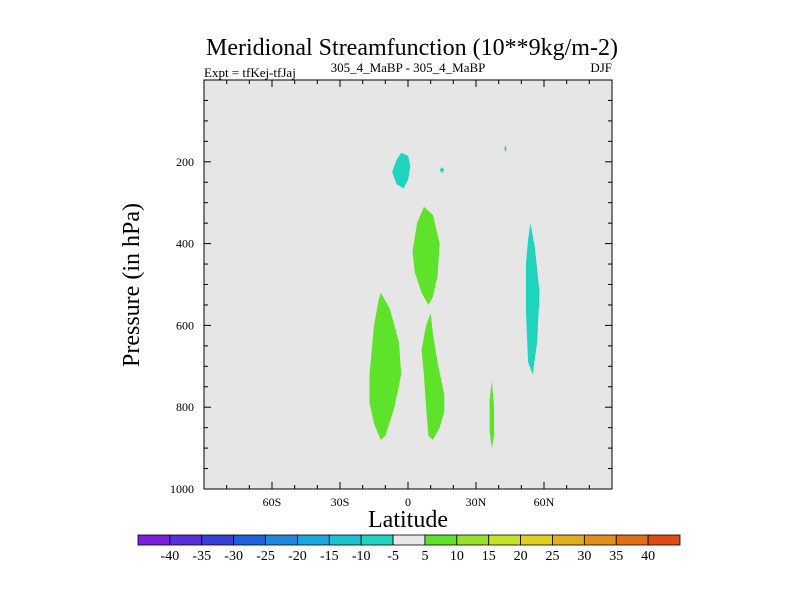 This screenshot has width=800, height=600. Describe the element at coordinates (185, 244) in the screenshot. I see `y-tick-label: 400` at that location.